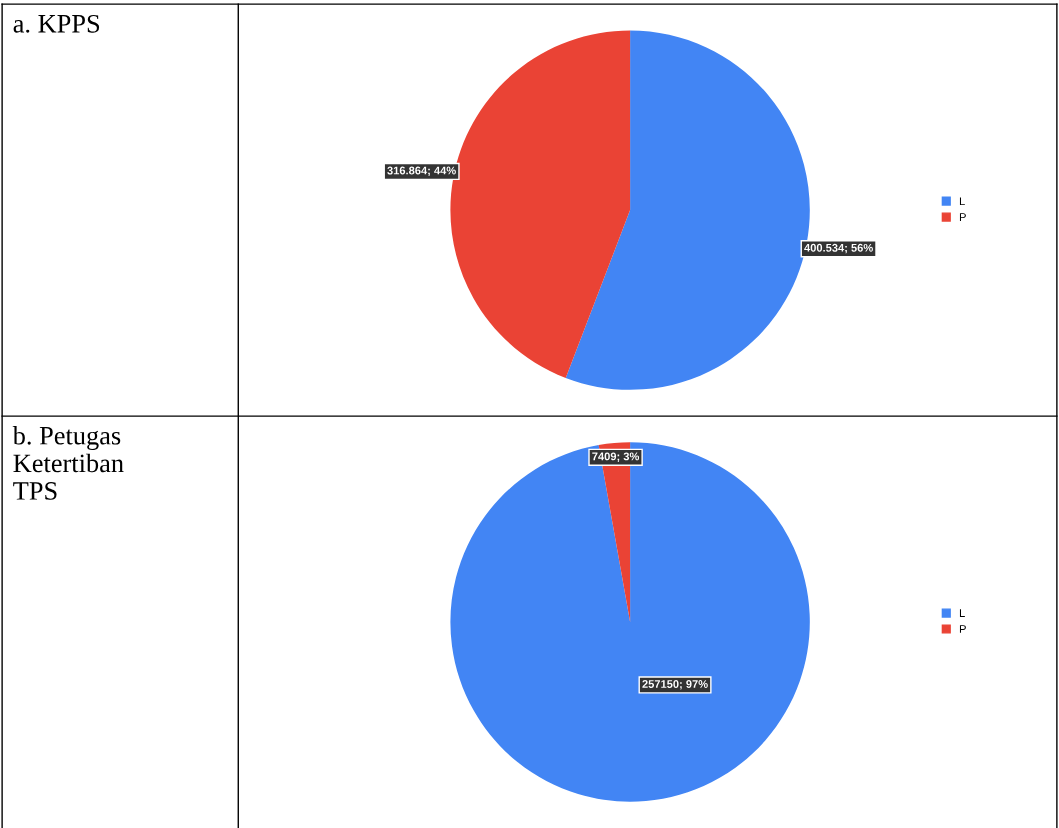 This screenshot has height=828, width=1059. What do you see at coordinates (421, 171) in the screenshot?
I see `data-label: 316.864; 44%` at bounding box center [421, 171].